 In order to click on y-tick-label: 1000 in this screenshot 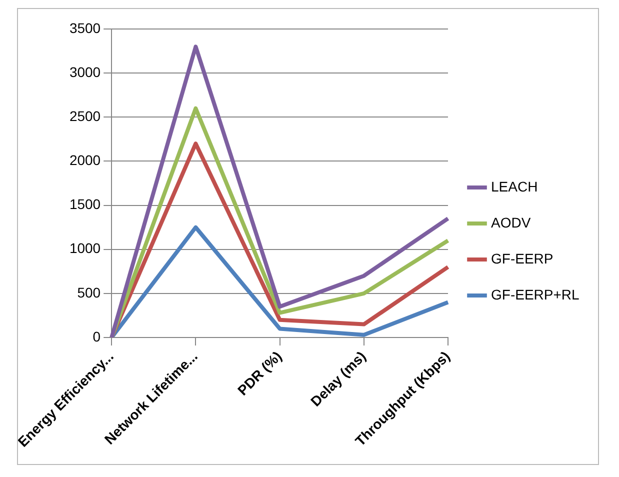, I will do `click(85, 248)`.